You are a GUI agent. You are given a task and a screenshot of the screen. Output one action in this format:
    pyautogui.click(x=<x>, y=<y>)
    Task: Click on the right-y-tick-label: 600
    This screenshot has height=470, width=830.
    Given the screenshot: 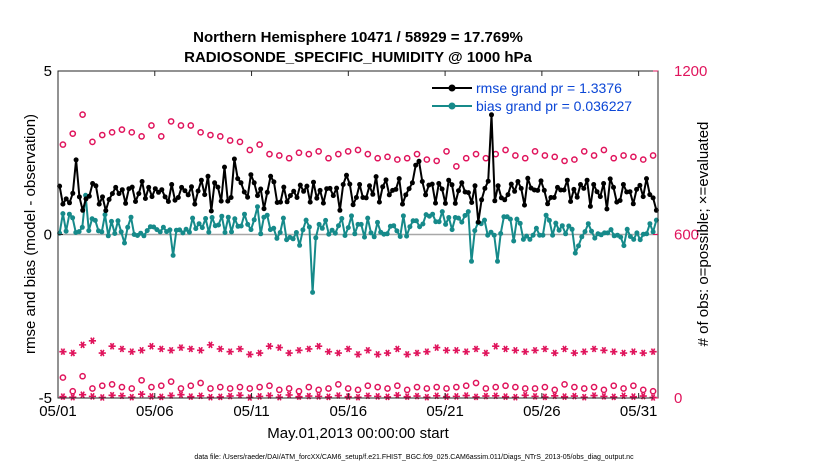 What is the action you would take?
    pyautogui.click(x=686, y=235)
    